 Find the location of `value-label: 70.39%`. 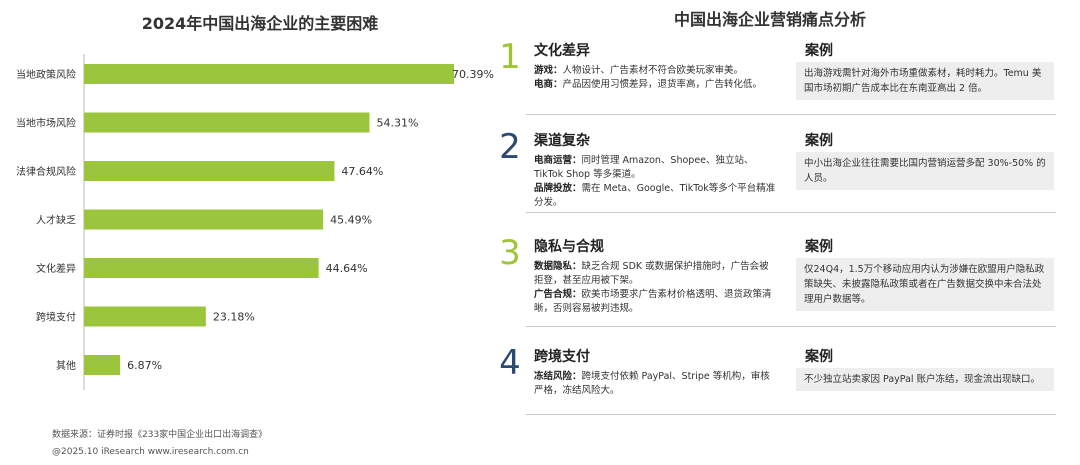

value-label: 70.39% is located at coordinates (473, 74).